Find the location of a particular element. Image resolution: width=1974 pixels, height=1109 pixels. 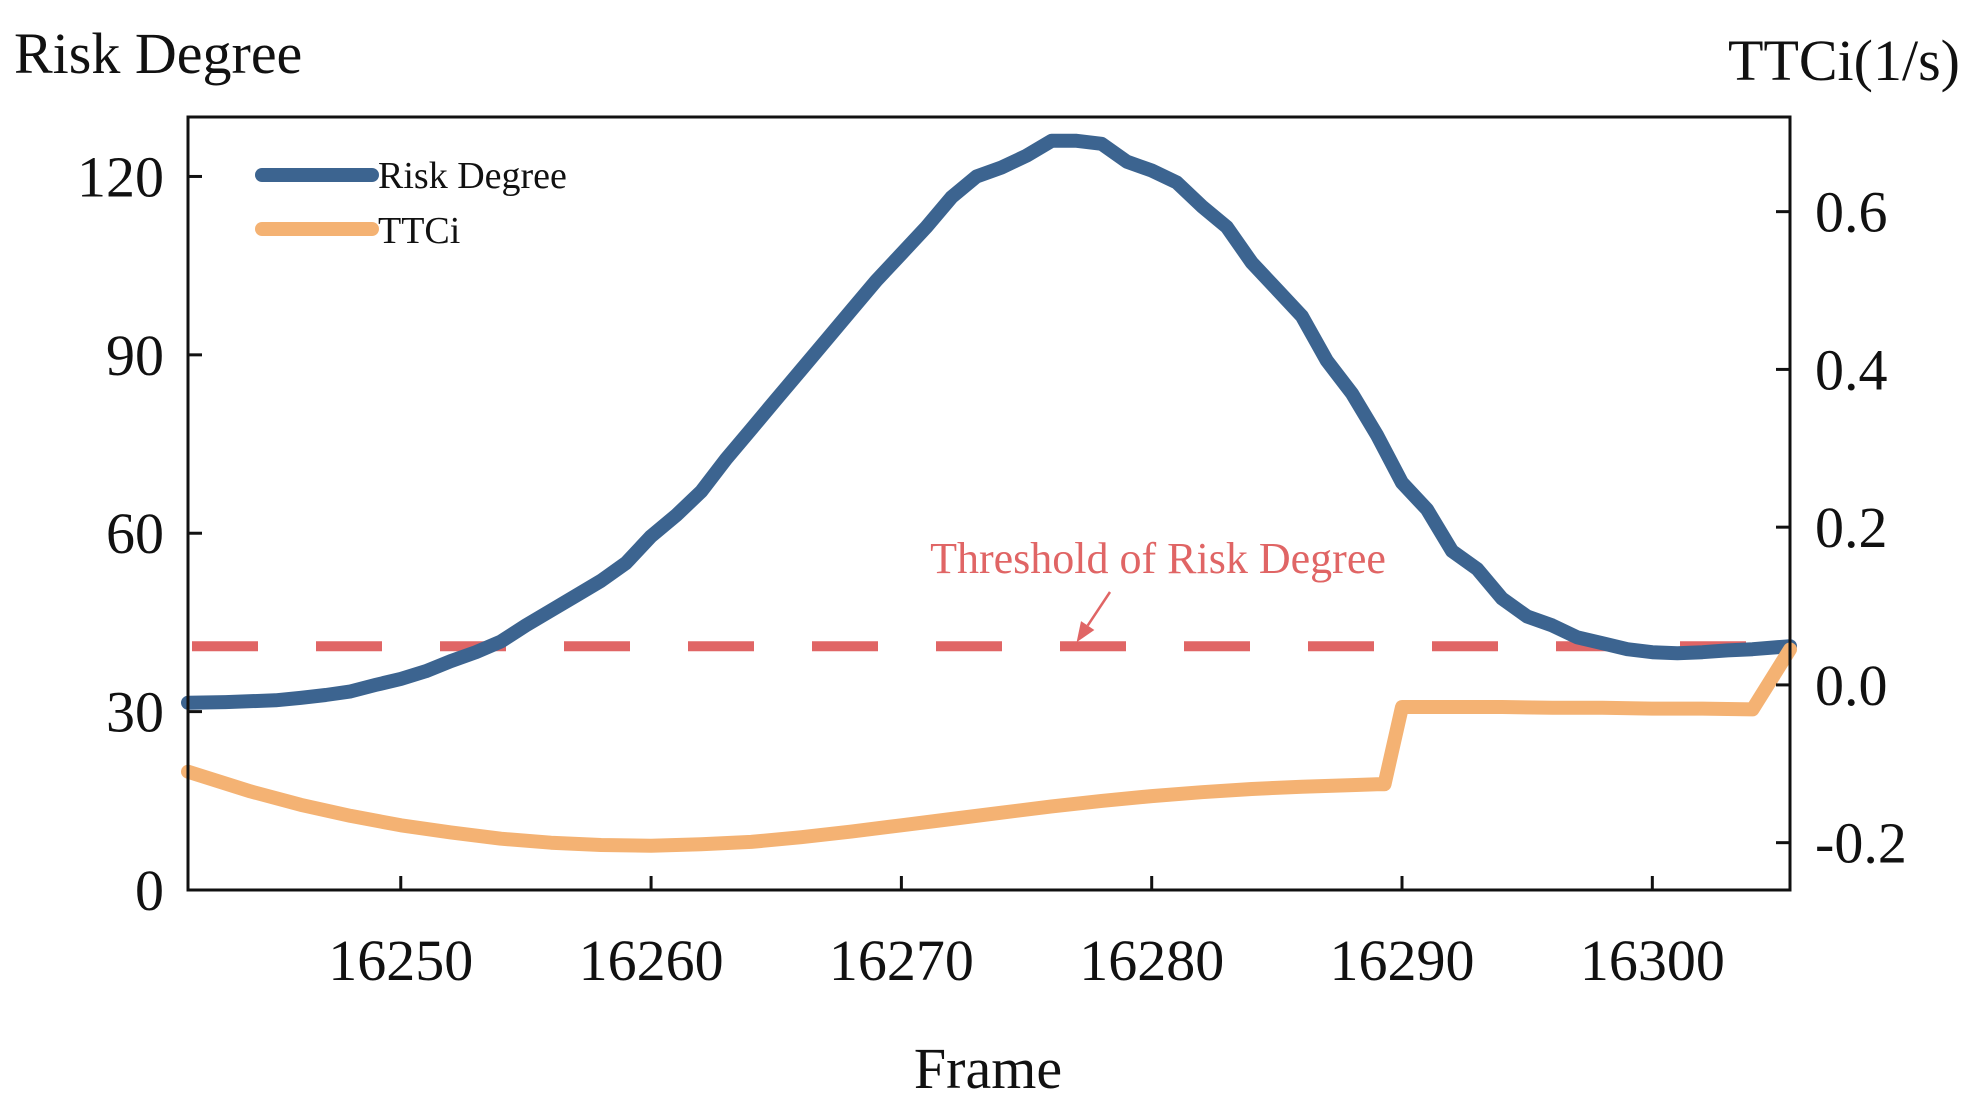

left-y-tick-label: 30 is located at coordinates (135, 712).